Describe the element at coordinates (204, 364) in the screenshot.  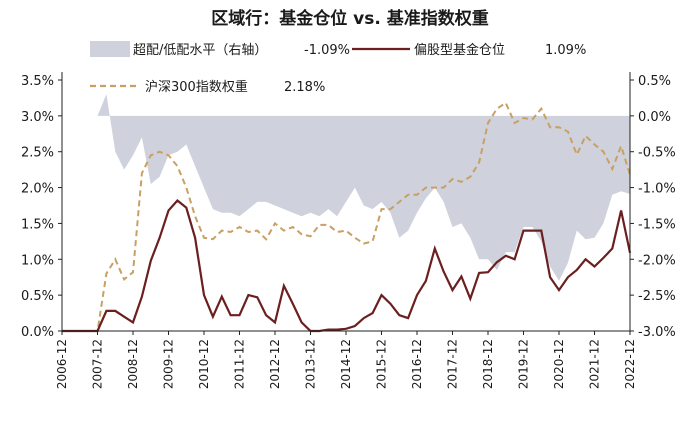
I see `x-tick-label: 2010-12` at that location.